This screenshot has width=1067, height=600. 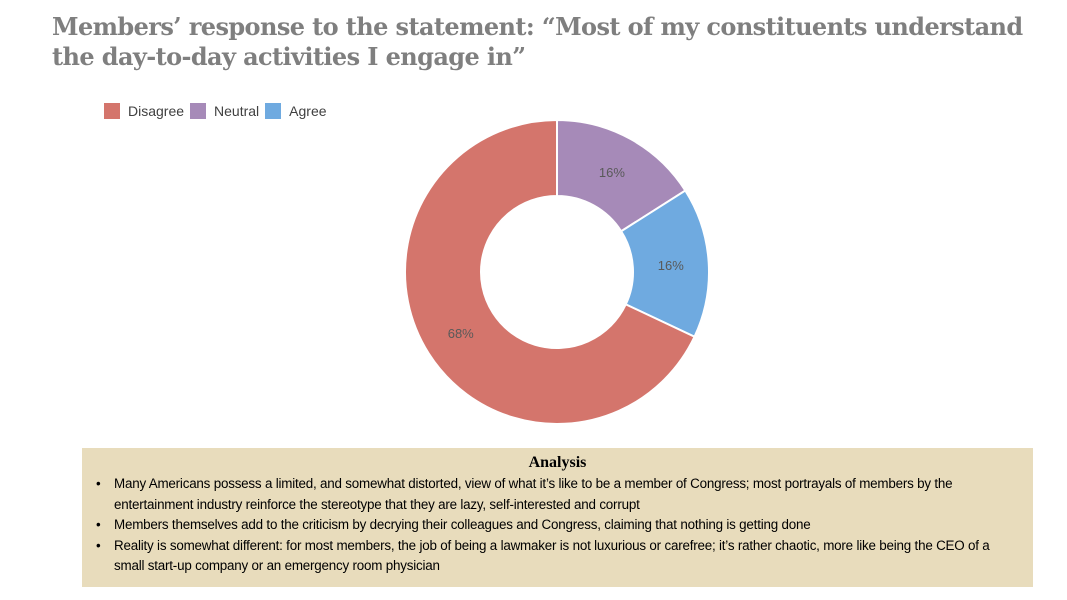 I want to click on legend-swatch-agree, so click(x=273, y=111).